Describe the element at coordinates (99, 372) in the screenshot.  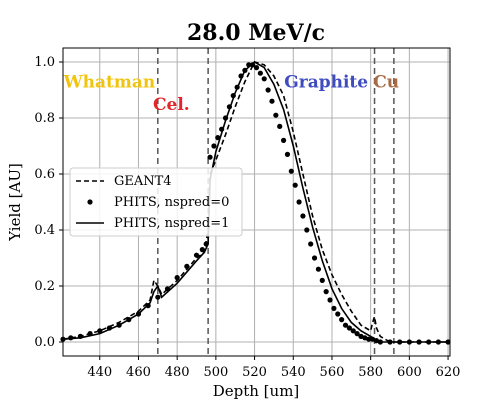
I see `x-tick-label: 440` at that location.